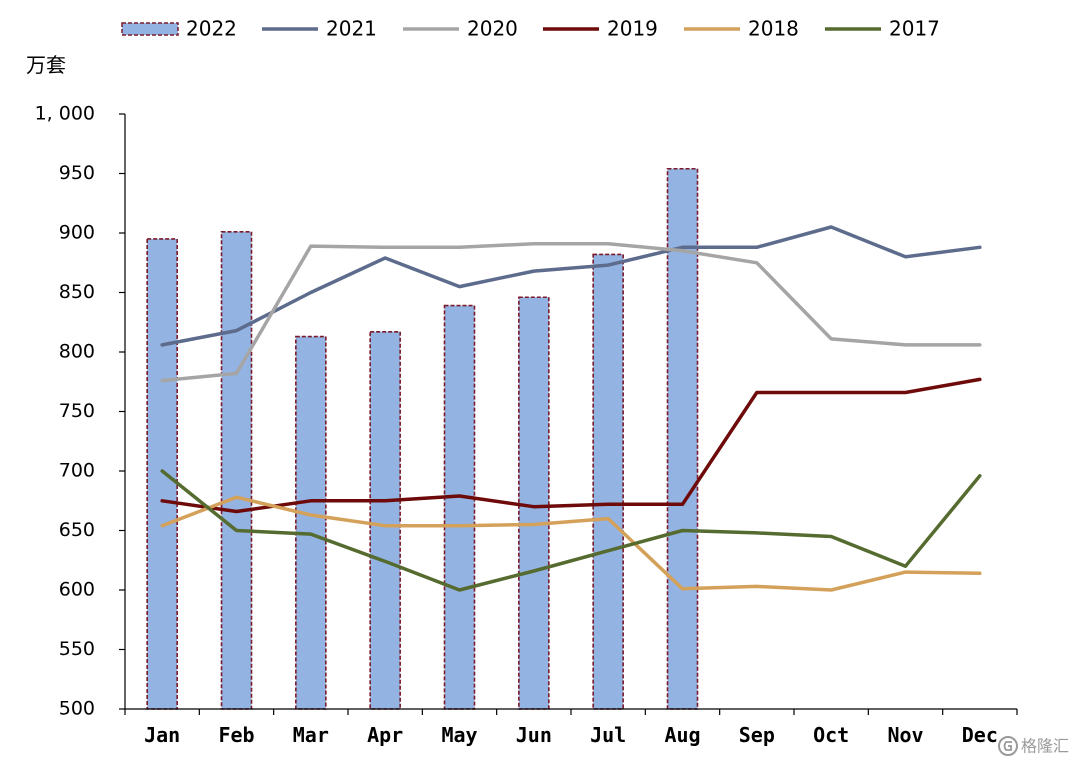 The height and width of the screenshot is (765, 1080). Describe the element at coordinates (530, 29) in the screenshot. I see `legend: 2022 2021 2020 2019 2018 2017` at that location.